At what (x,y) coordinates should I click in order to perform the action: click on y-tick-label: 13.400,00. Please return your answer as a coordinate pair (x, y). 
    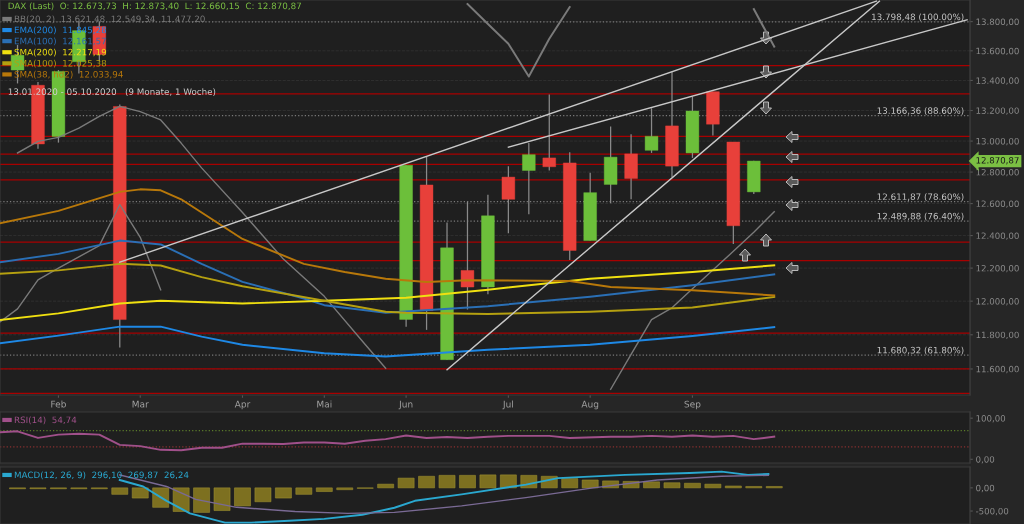
    Looking at the image, I should click on (997, 81).